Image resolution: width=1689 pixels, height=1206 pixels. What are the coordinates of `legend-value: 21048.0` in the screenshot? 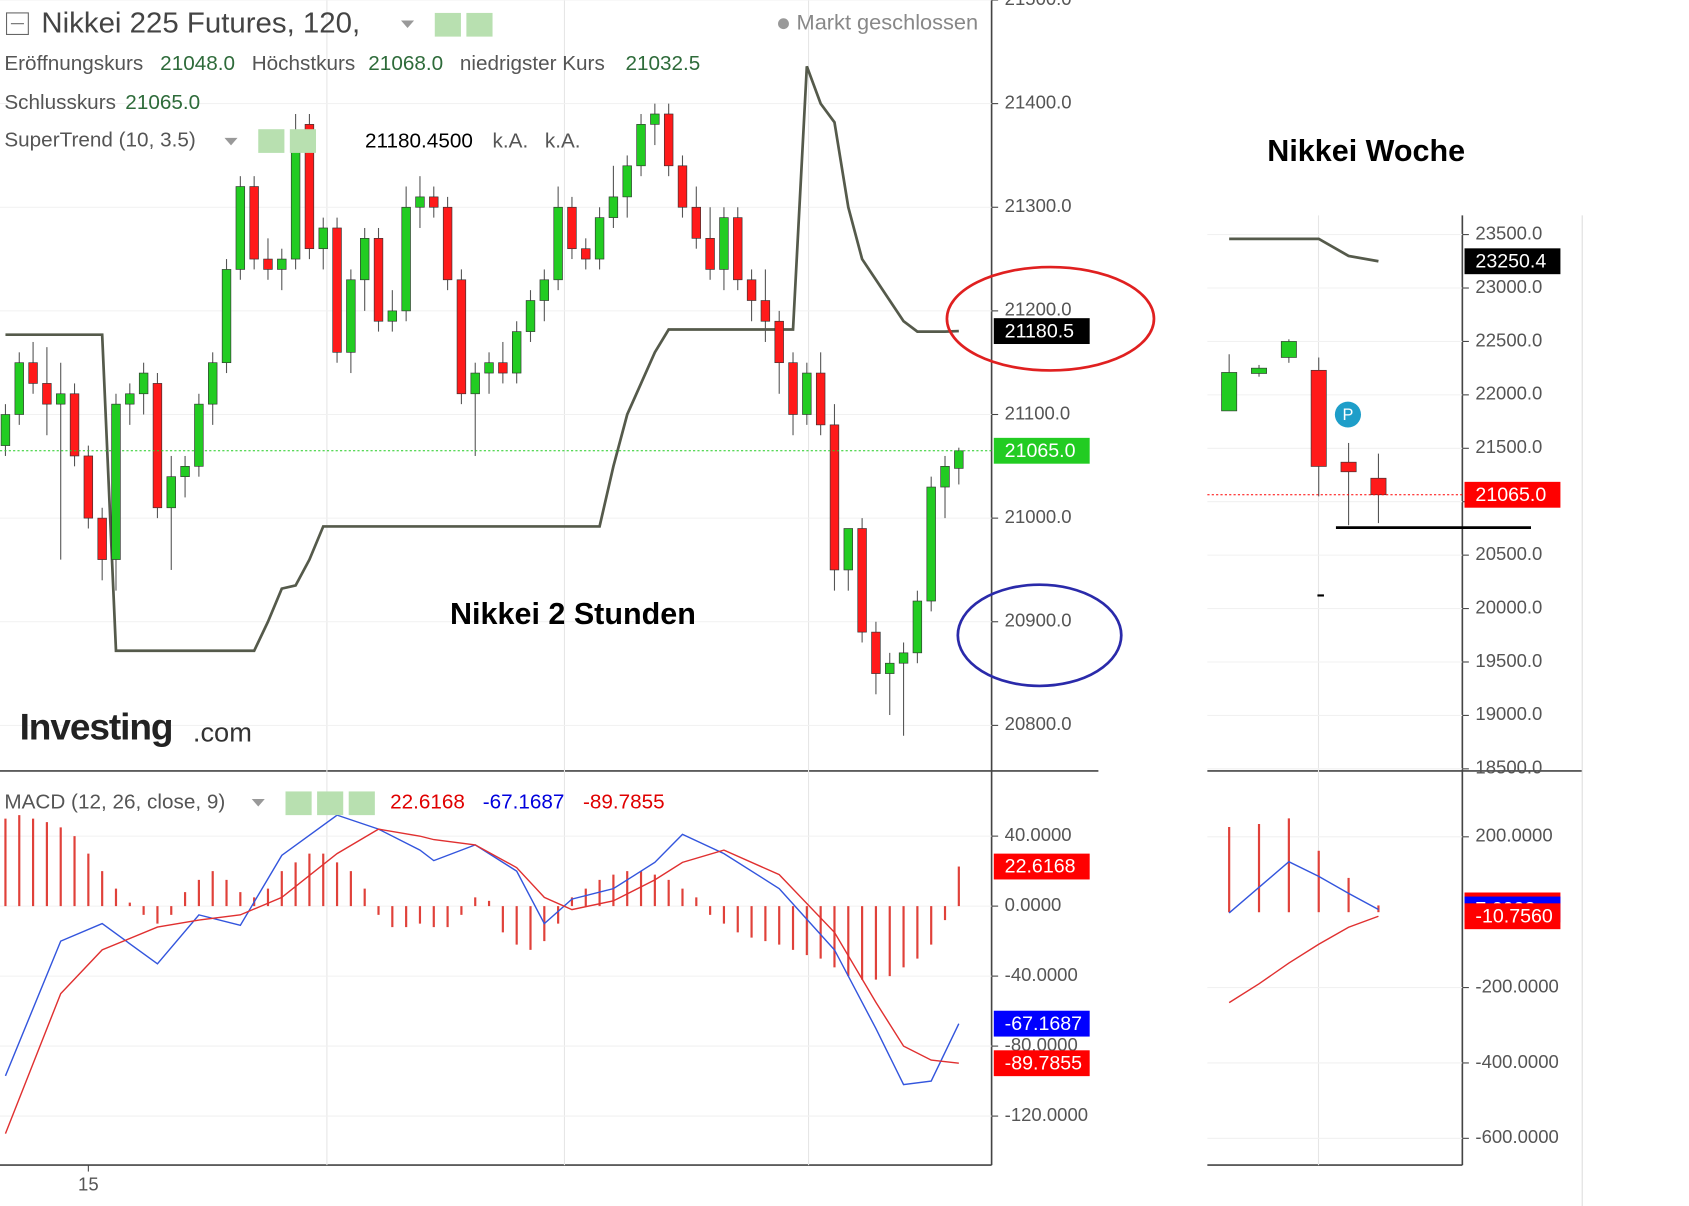 It's located at (197, 63).